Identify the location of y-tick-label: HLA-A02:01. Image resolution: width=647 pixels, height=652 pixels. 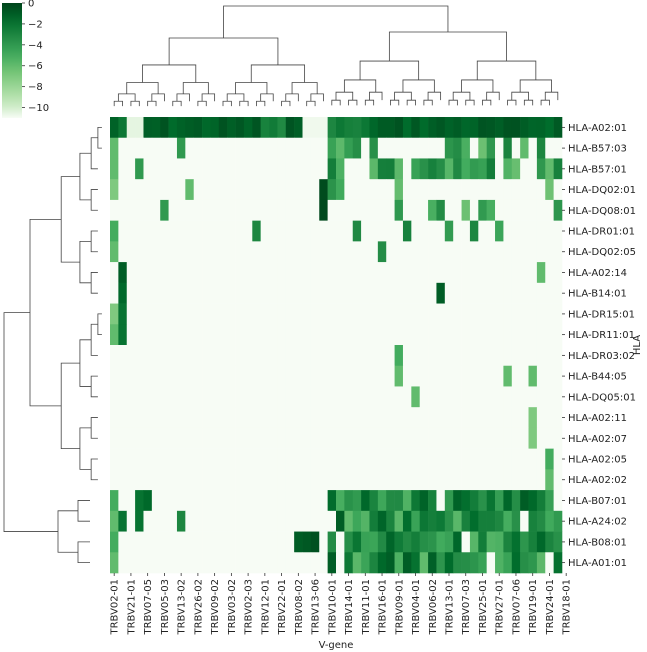
(597, 128).